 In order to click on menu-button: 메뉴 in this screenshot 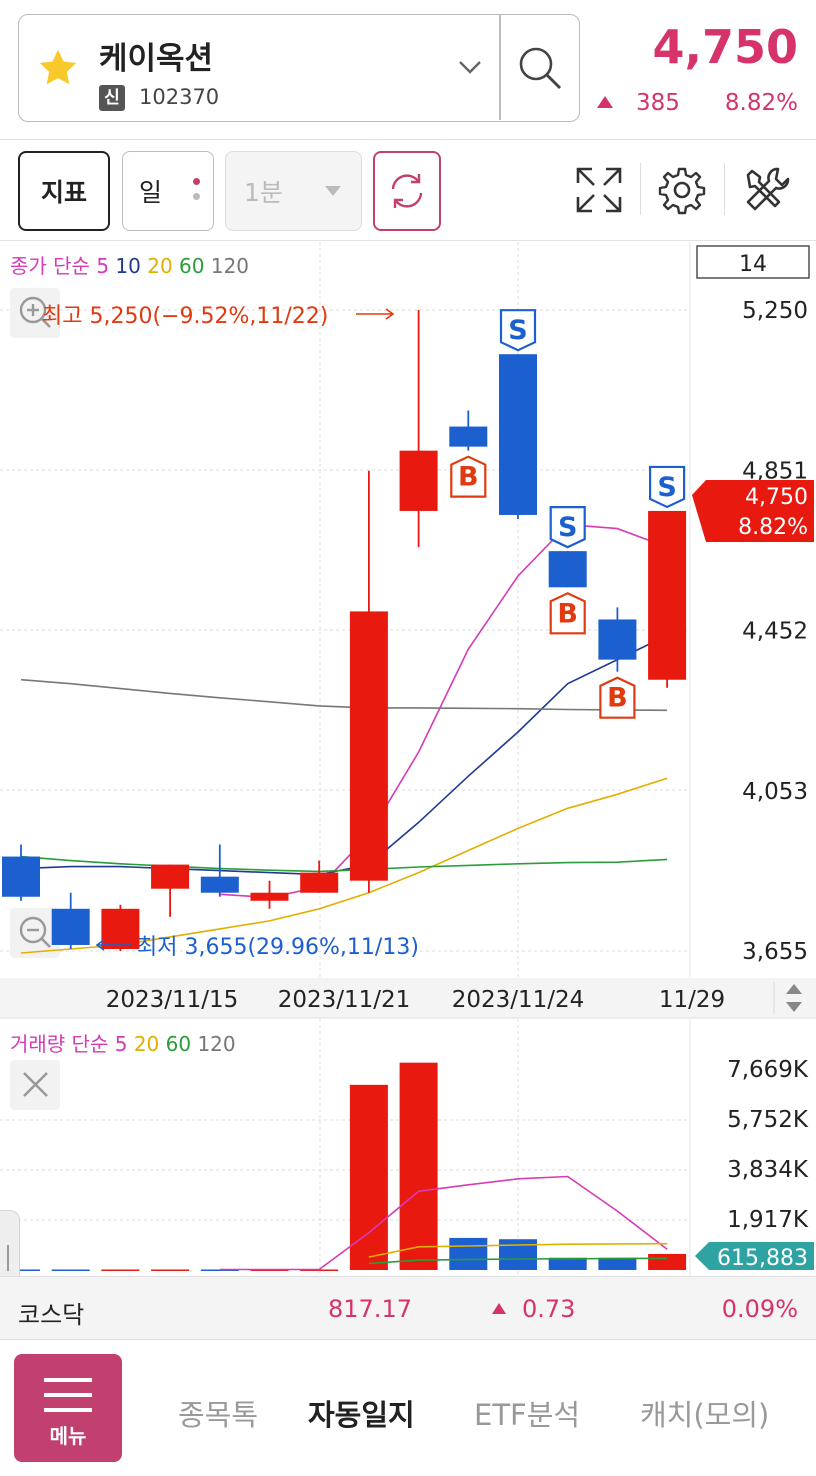, I will do `click(68, 1408)`.